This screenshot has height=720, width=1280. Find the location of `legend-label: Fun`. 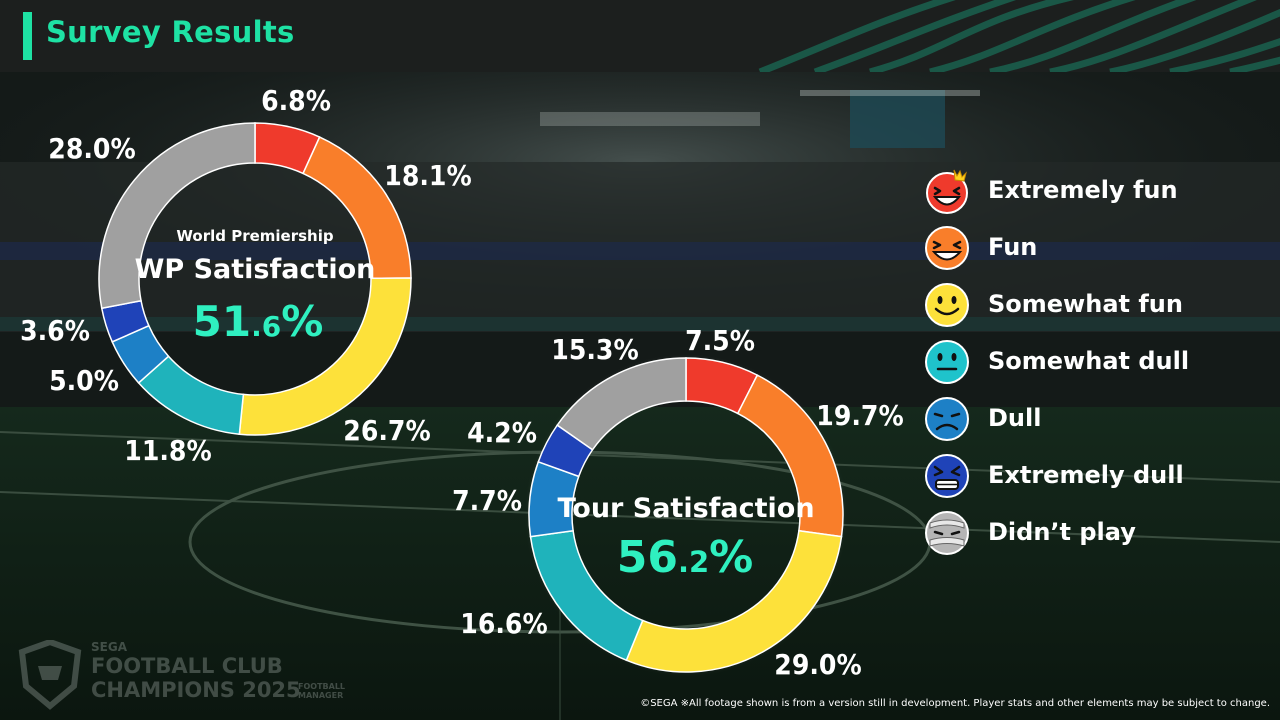

legend-label: Fun is located at coordinates (1013, 247).